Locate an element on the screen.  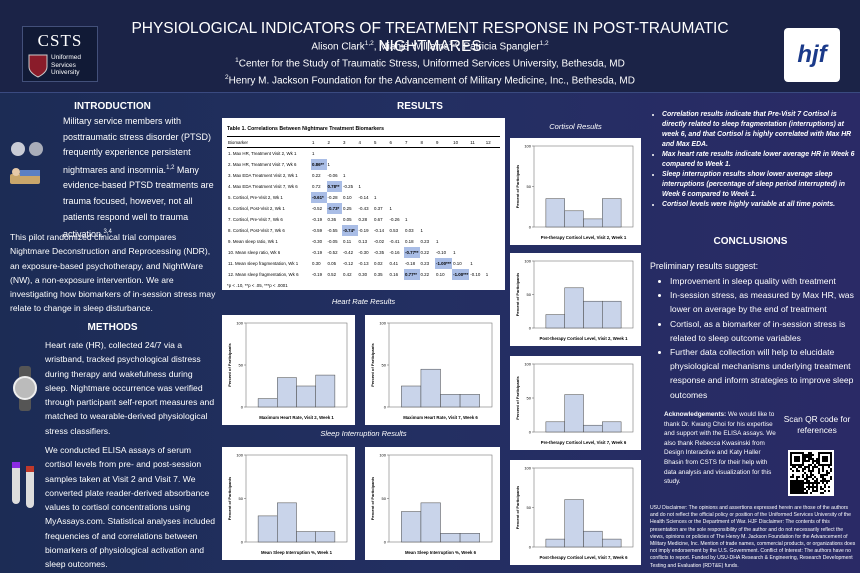
table-cell: -0.18 is located at coordinates (410, 263).